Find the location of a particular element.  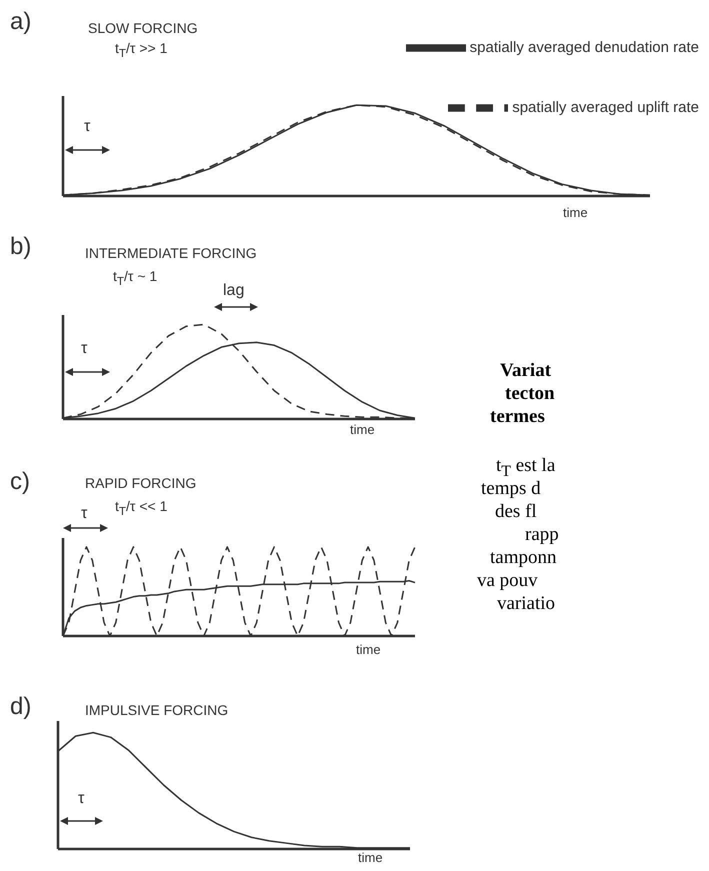

text: Variat tecton termes is located at coordinates (522, 394).